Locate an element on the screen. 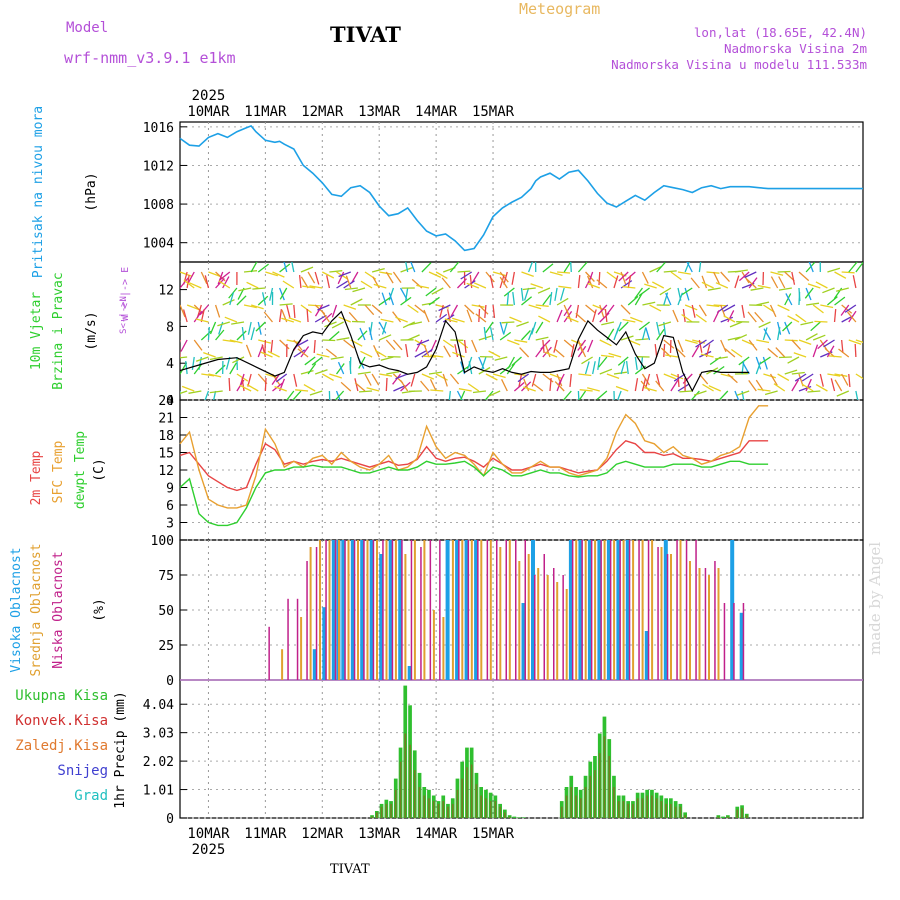 The image size is (900, 900). wind-panel: 0 4 8 12 is located at coordinates (511, 335).